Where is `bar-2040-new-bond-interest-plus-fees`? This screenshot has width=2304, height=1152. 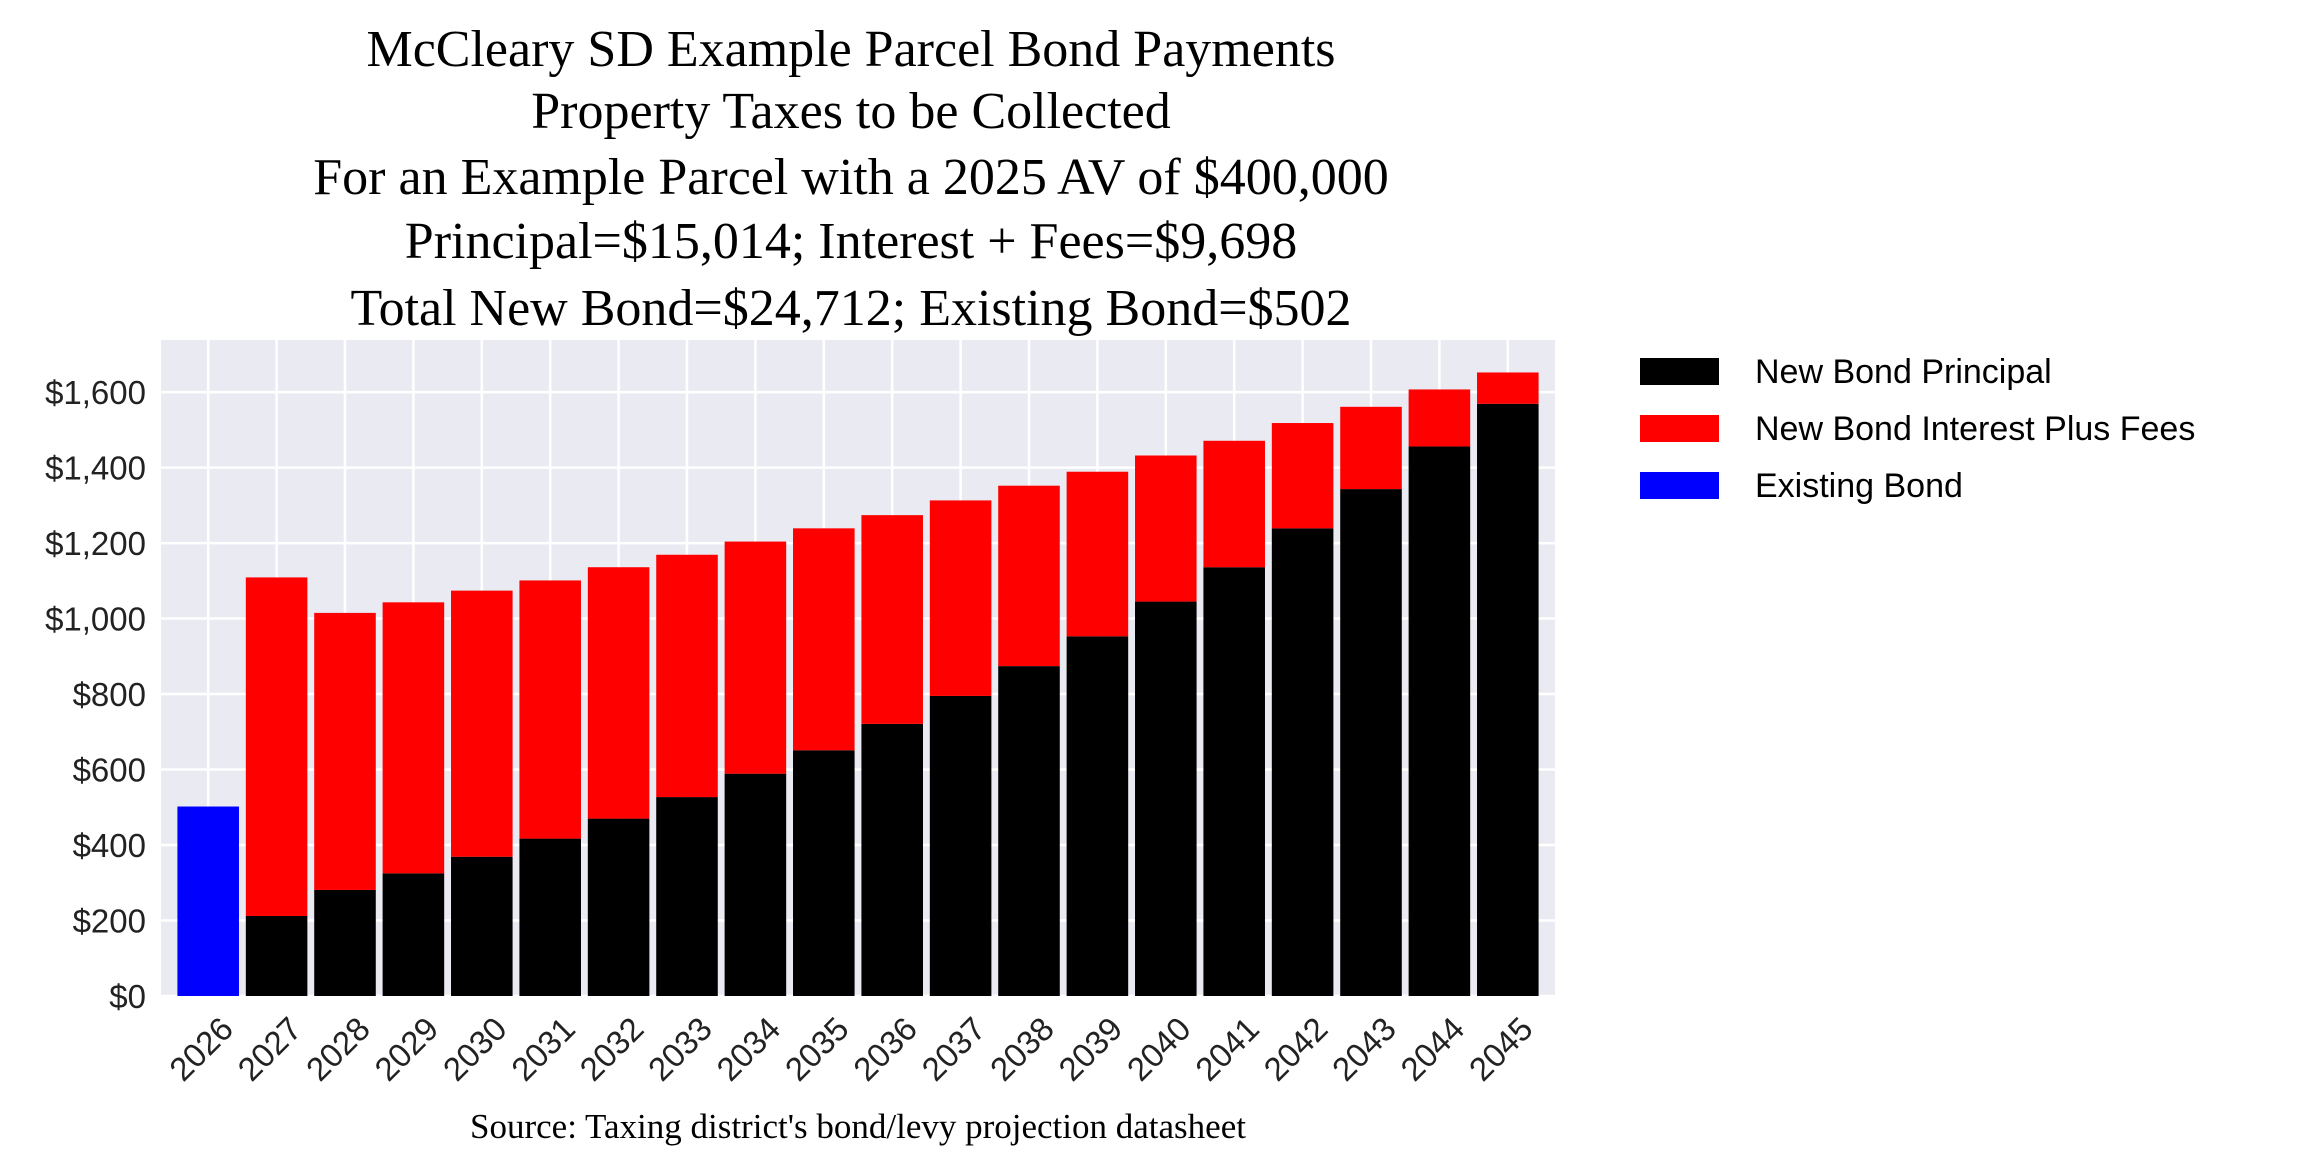 bar-2040-new-bond-interest-plus-fees is located at coordinates (1166, 528).